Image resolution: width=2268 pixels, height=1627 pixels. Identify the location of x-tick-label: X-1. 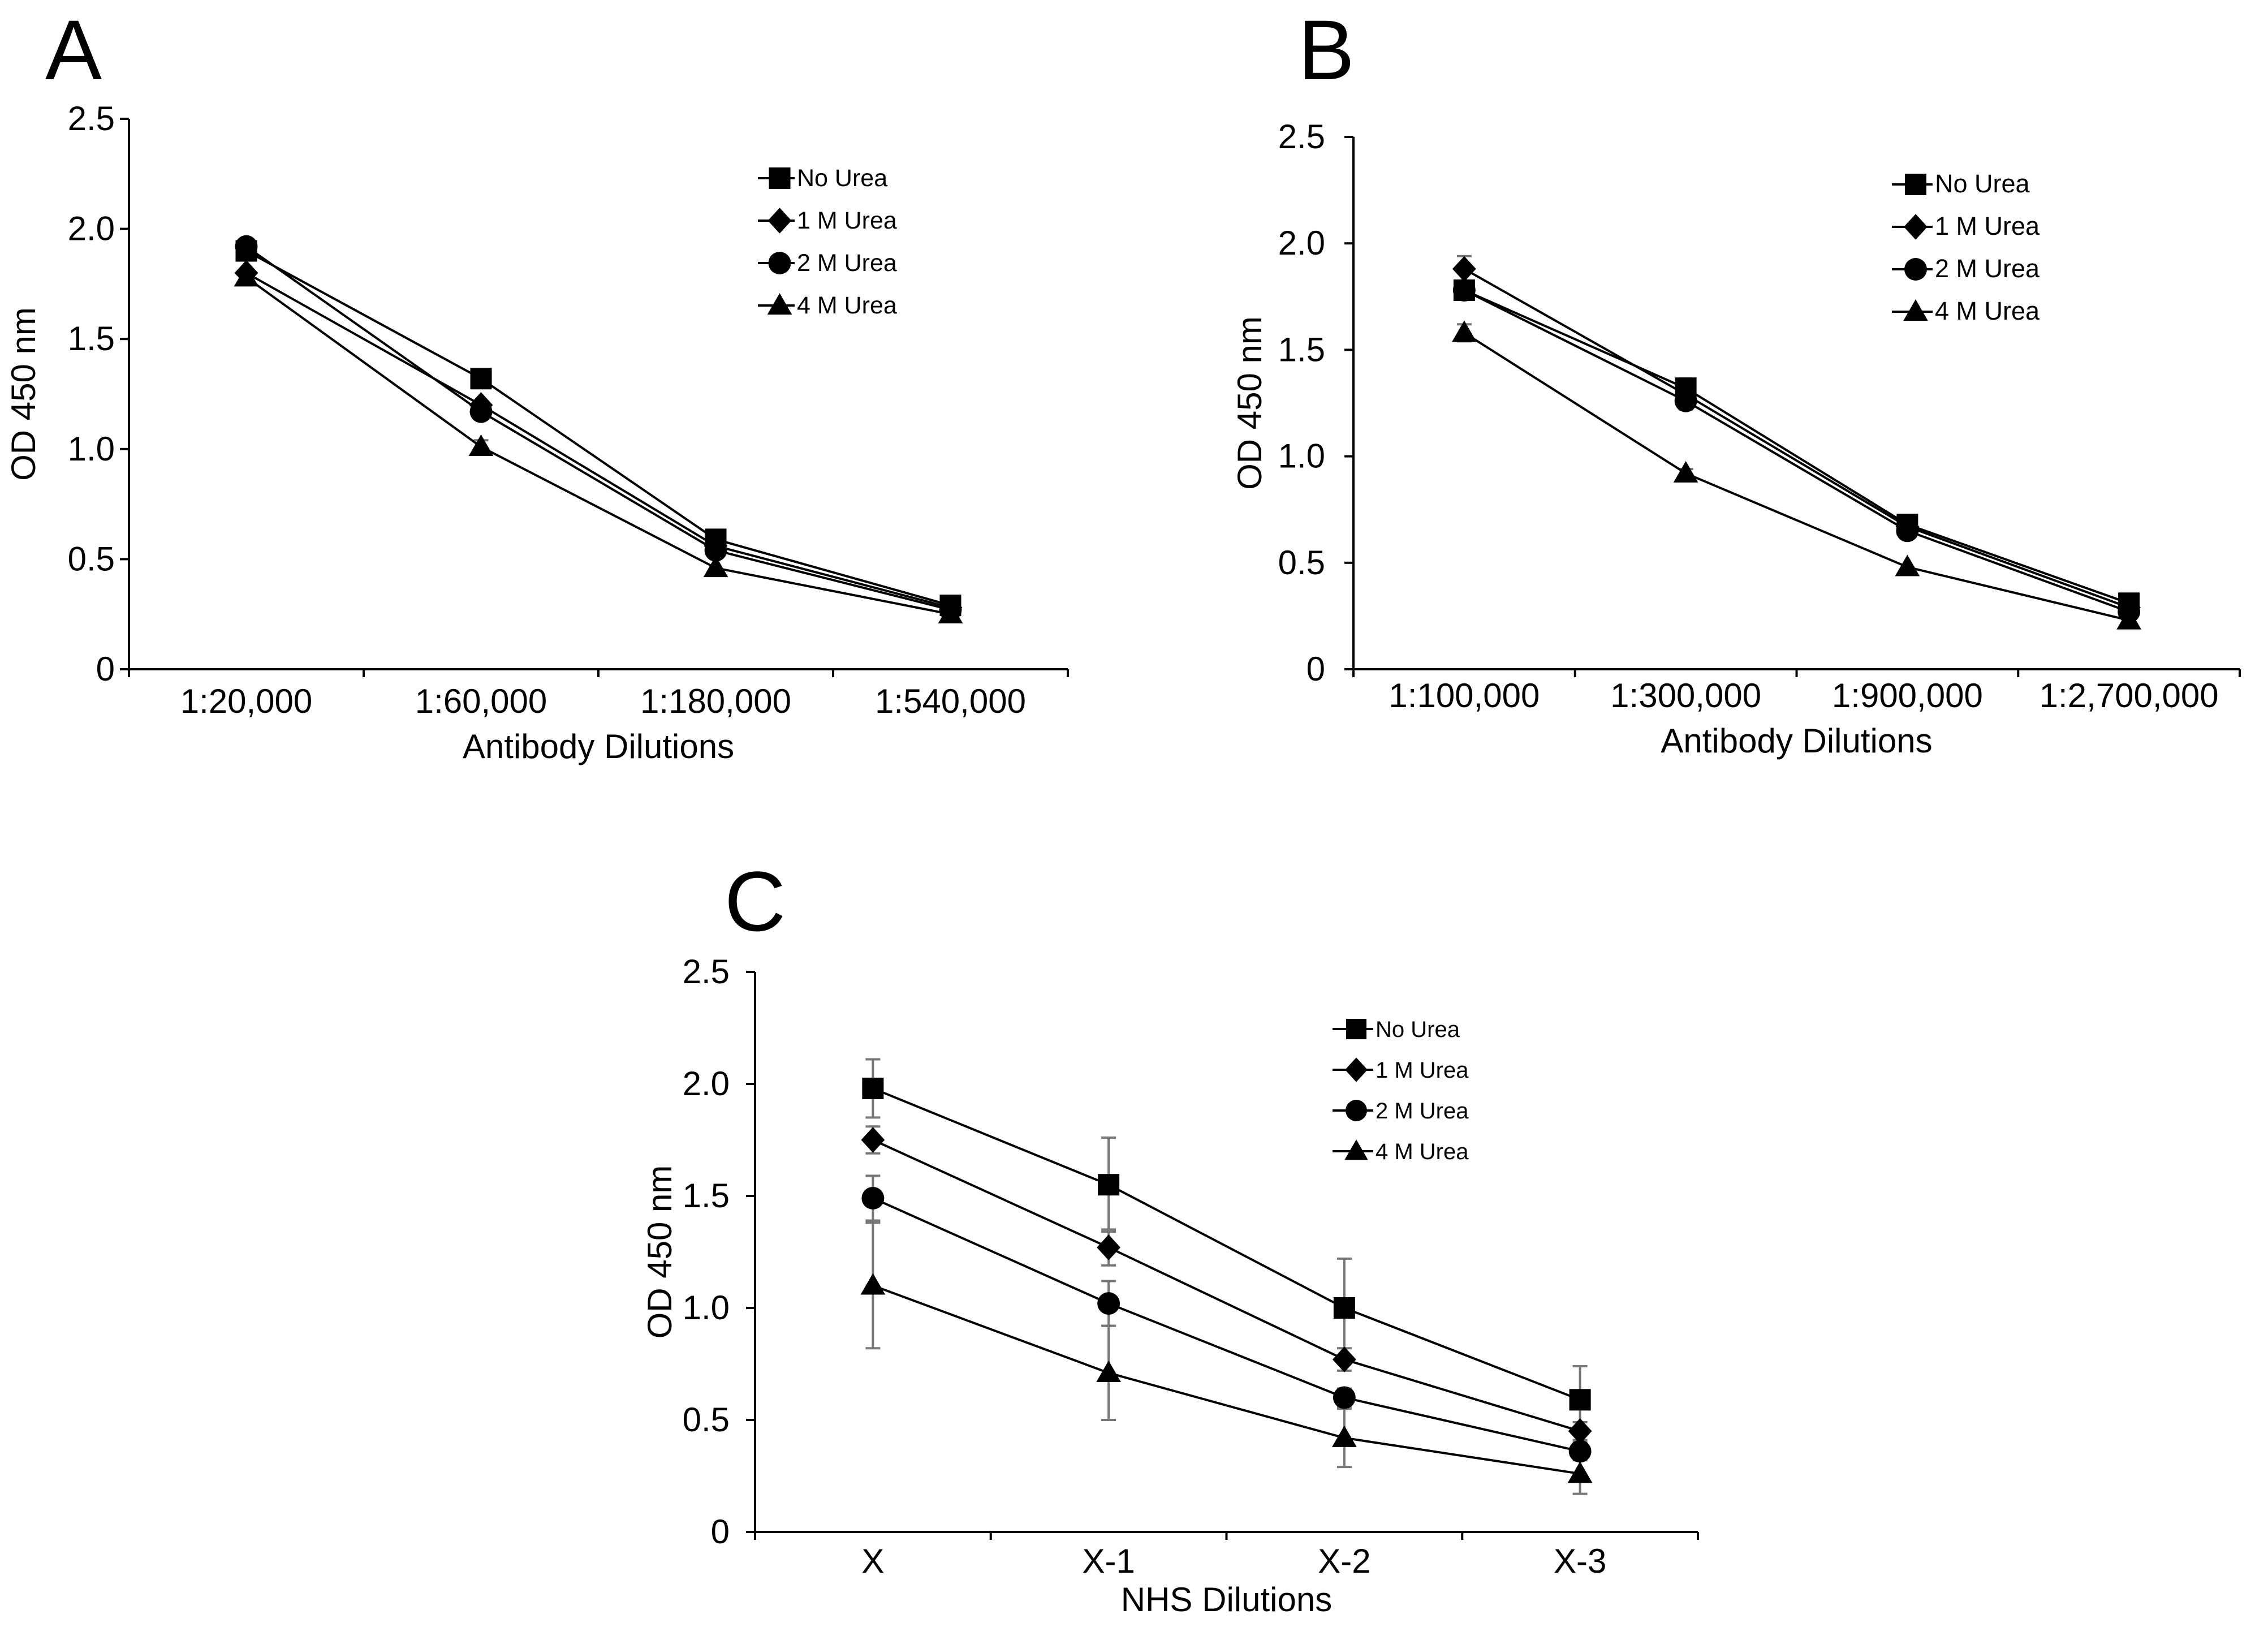
(1108, 1561).